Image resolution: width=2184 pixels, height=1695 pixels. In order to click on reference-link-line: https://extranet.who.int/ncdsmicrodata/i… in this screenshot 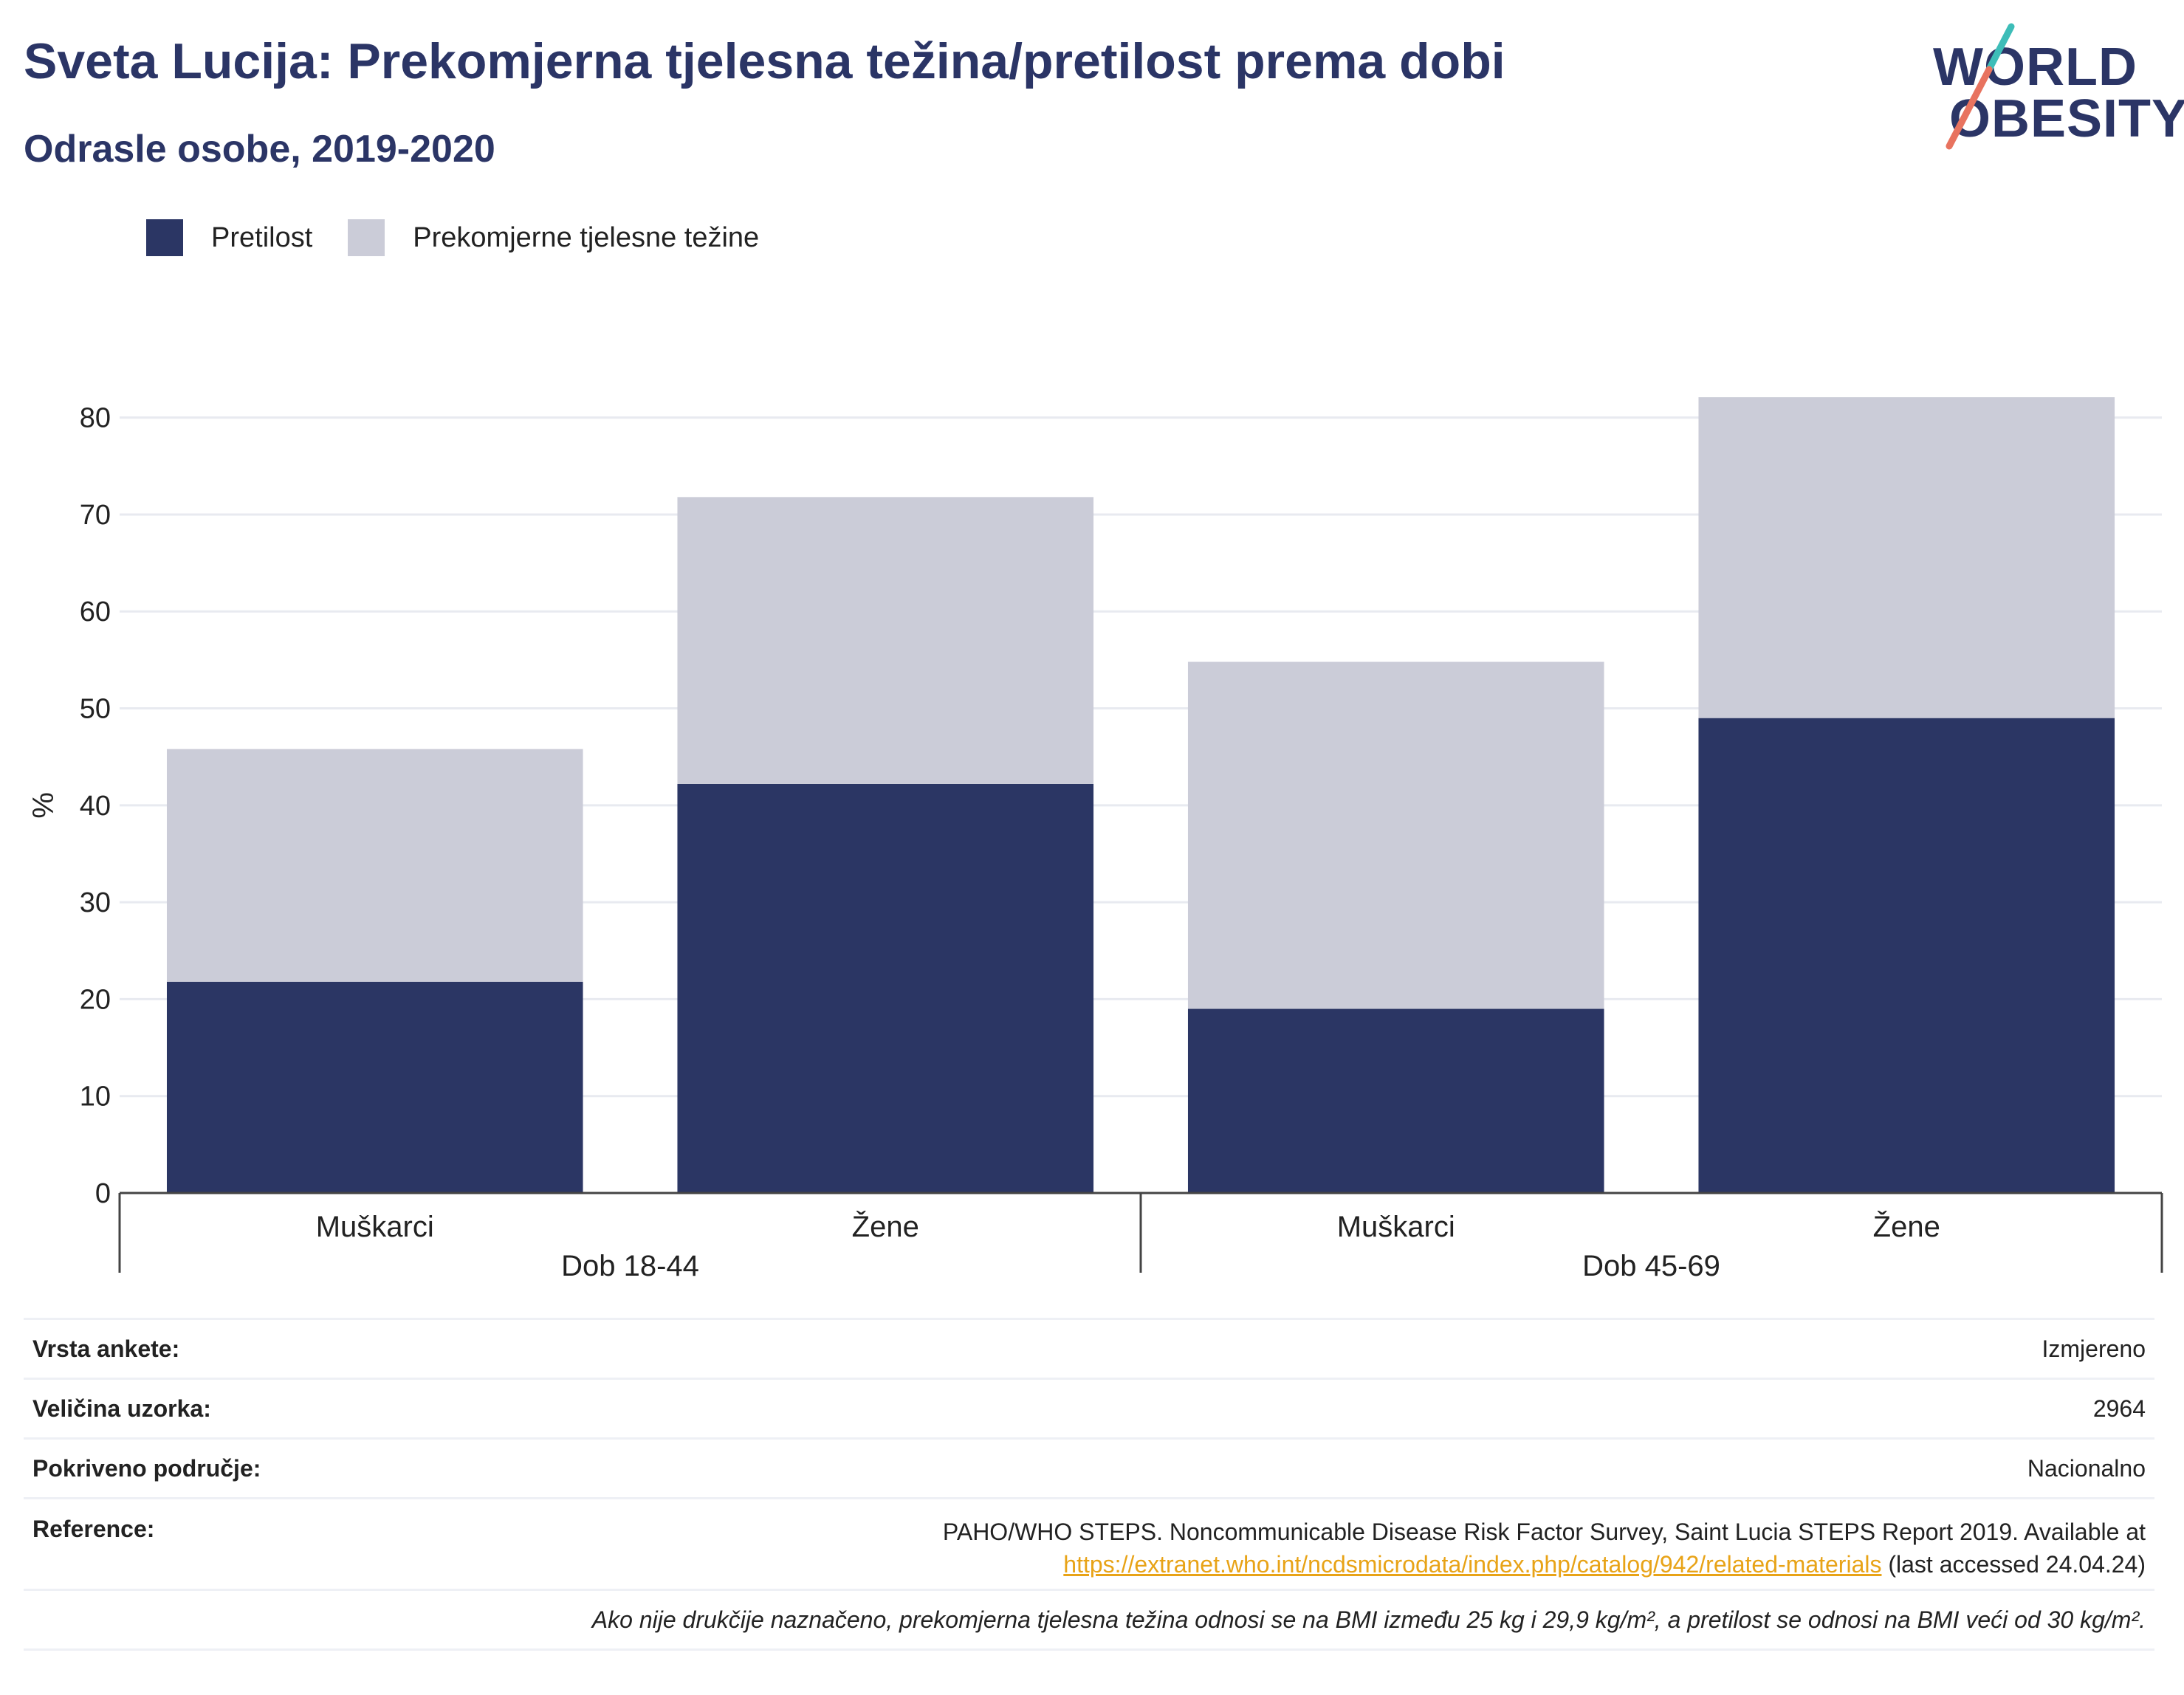, I will do `click(1545, 1565)`.